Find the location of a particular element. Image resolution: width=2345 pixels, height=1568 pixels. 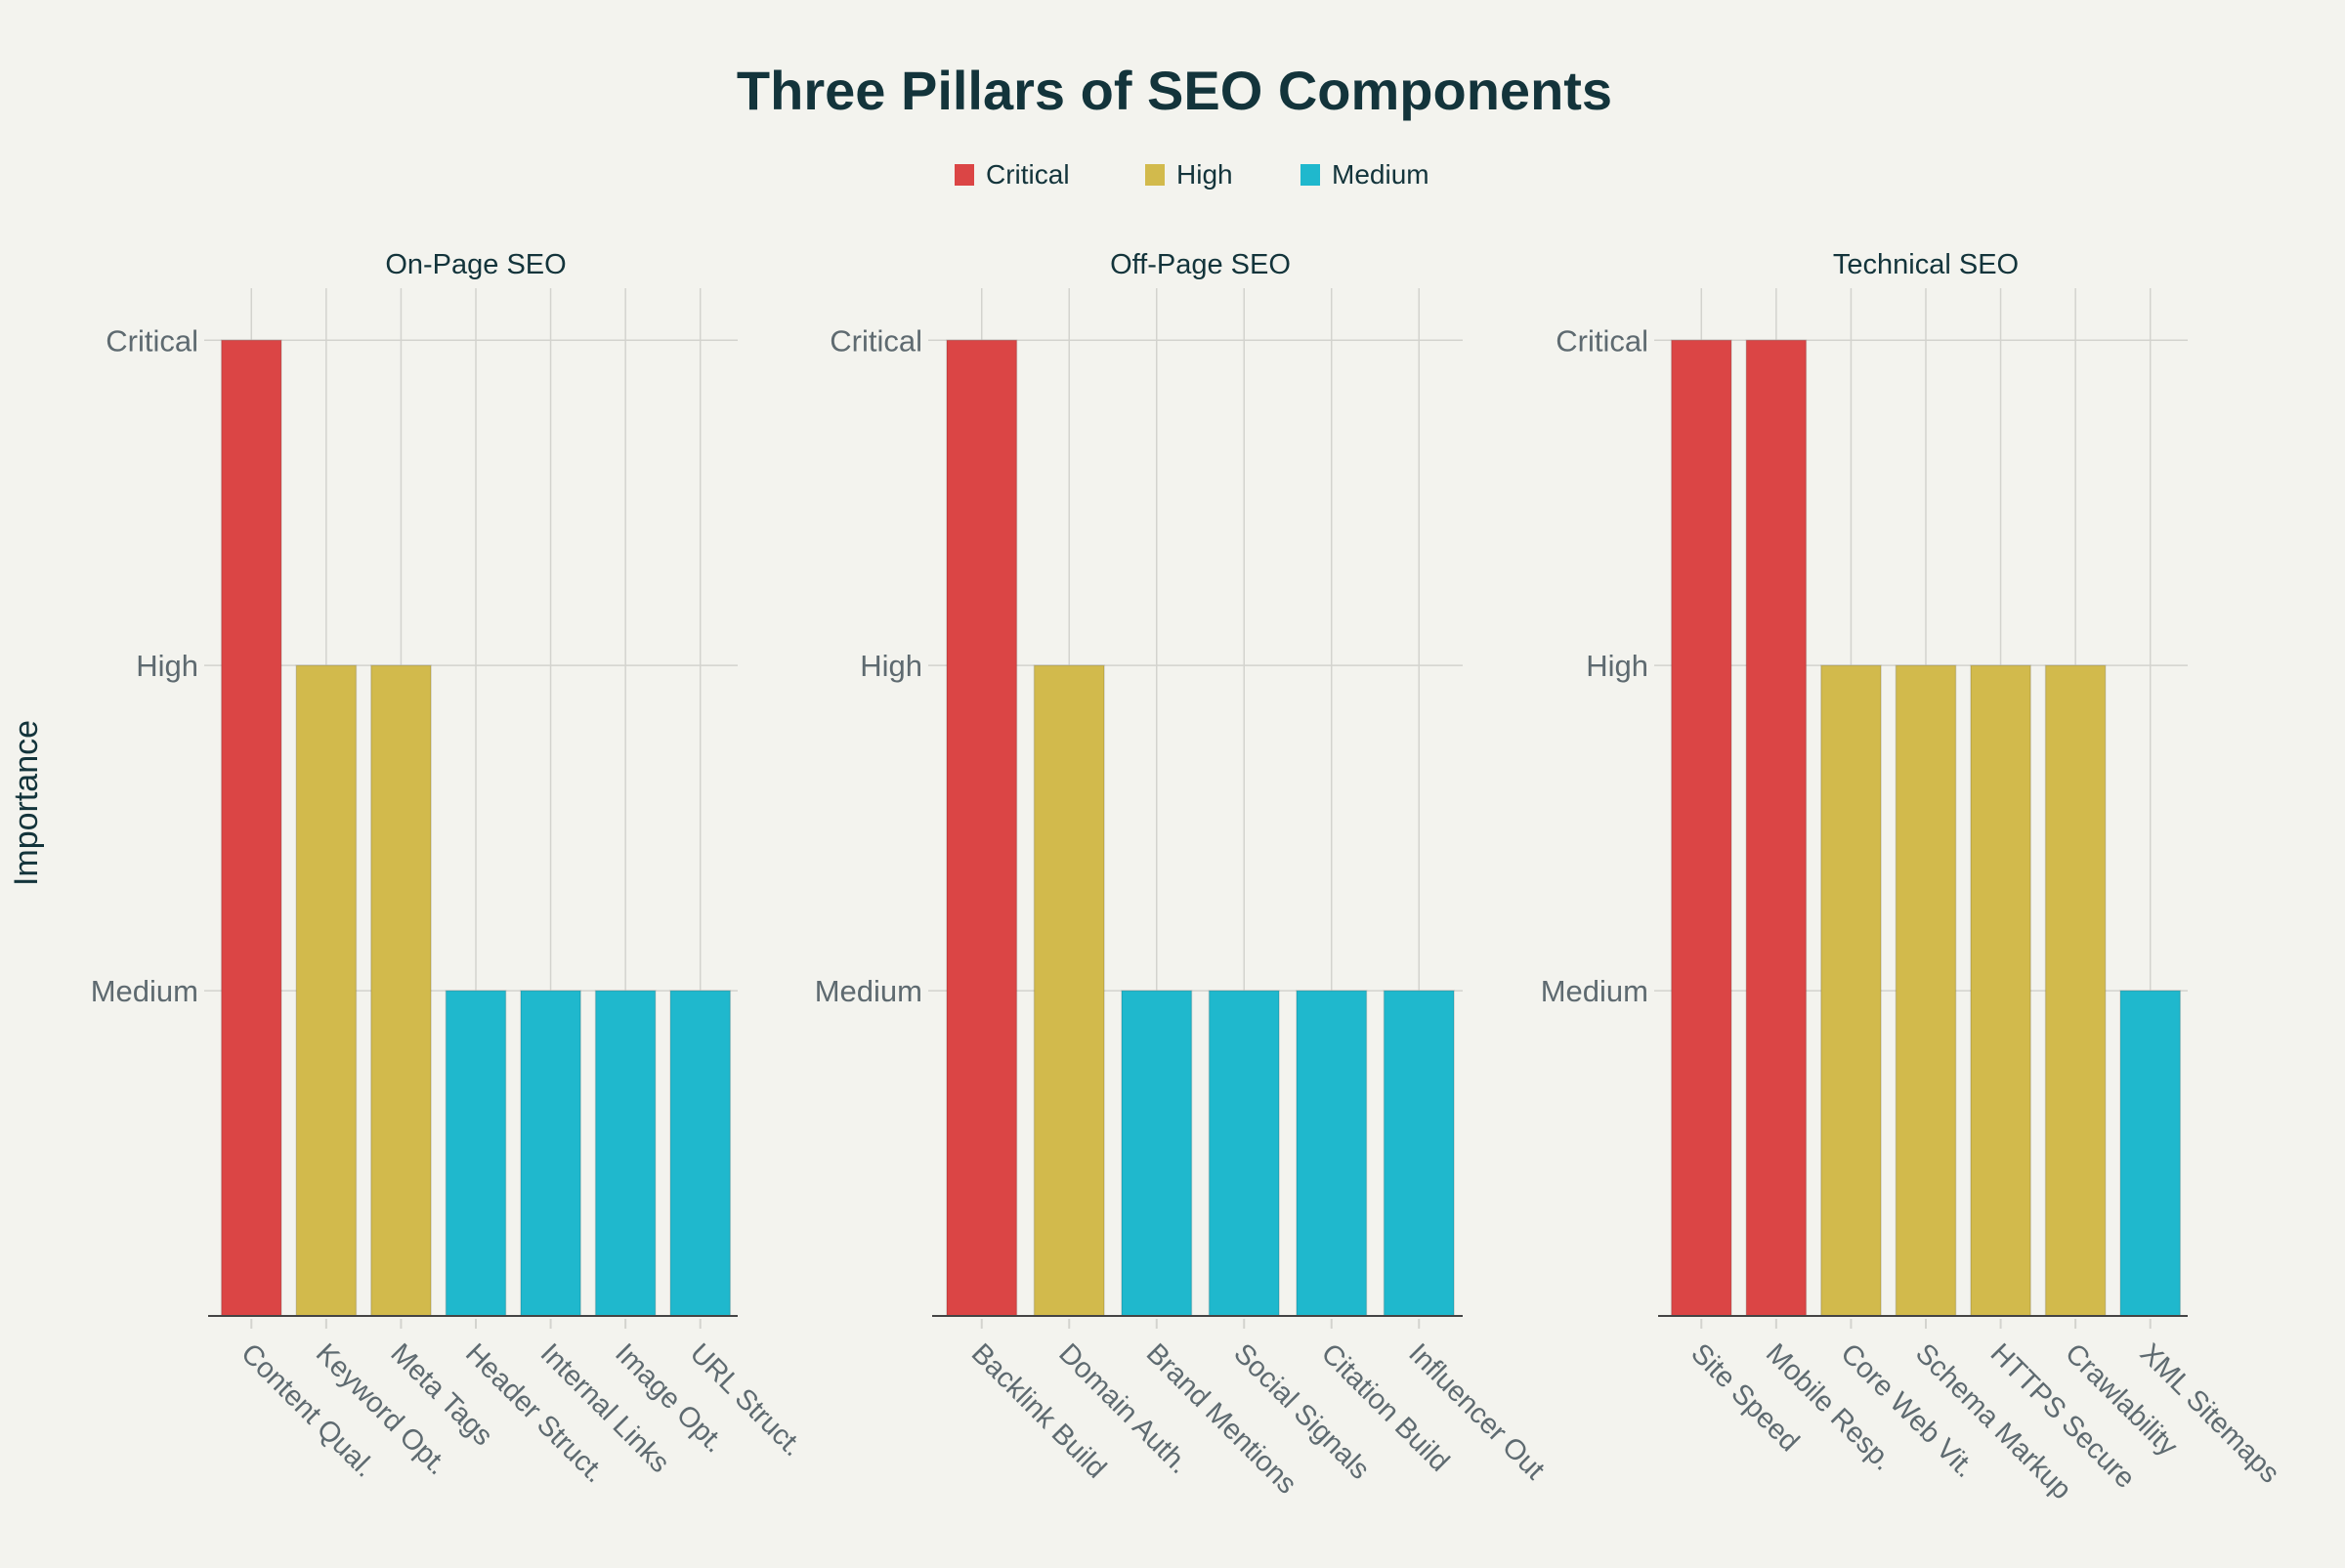

x-tick-label: Core Web Vit. is located at coordinates (1907, 1410).